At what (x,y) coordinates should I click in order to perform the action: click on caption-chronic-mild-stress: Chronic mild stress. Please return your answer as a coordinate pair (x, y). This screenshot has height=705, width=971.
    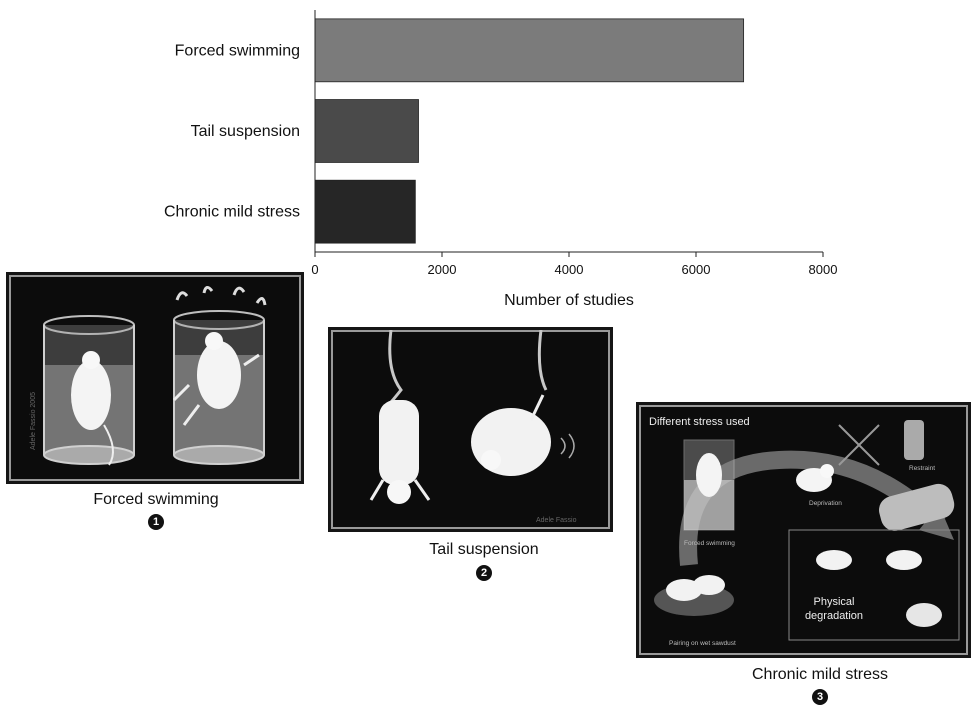
    Looking at the image, I should click on (820, 674).